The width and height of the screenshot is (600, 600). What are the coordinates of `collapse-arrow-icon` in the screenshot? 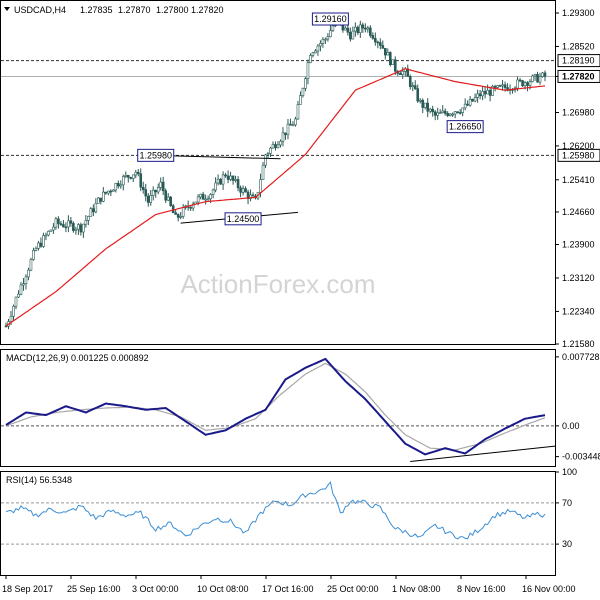 It's located at (7, 9).